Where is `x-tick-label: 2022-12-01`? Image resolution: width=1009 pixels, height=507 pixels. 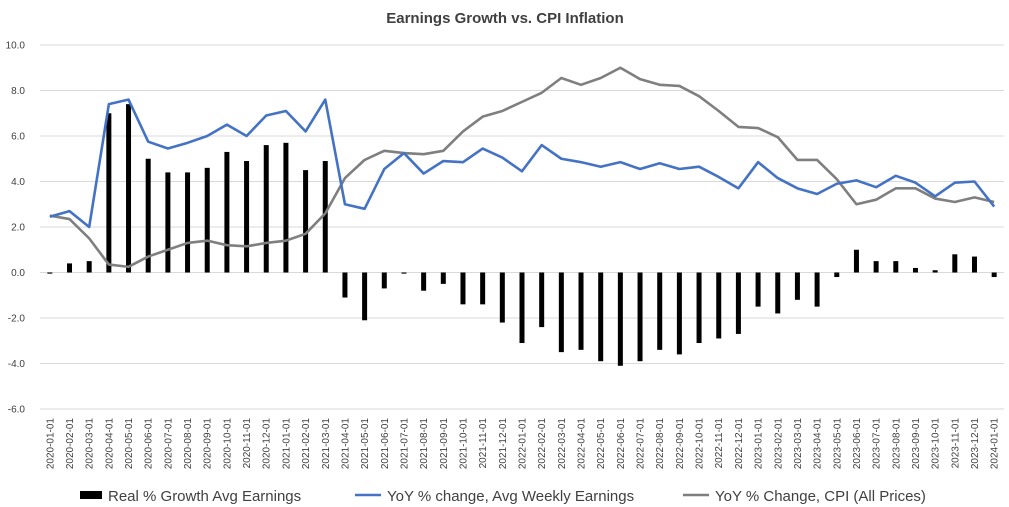
x-tick-label: 2022-12-01 is located at coordinates (739, 444).